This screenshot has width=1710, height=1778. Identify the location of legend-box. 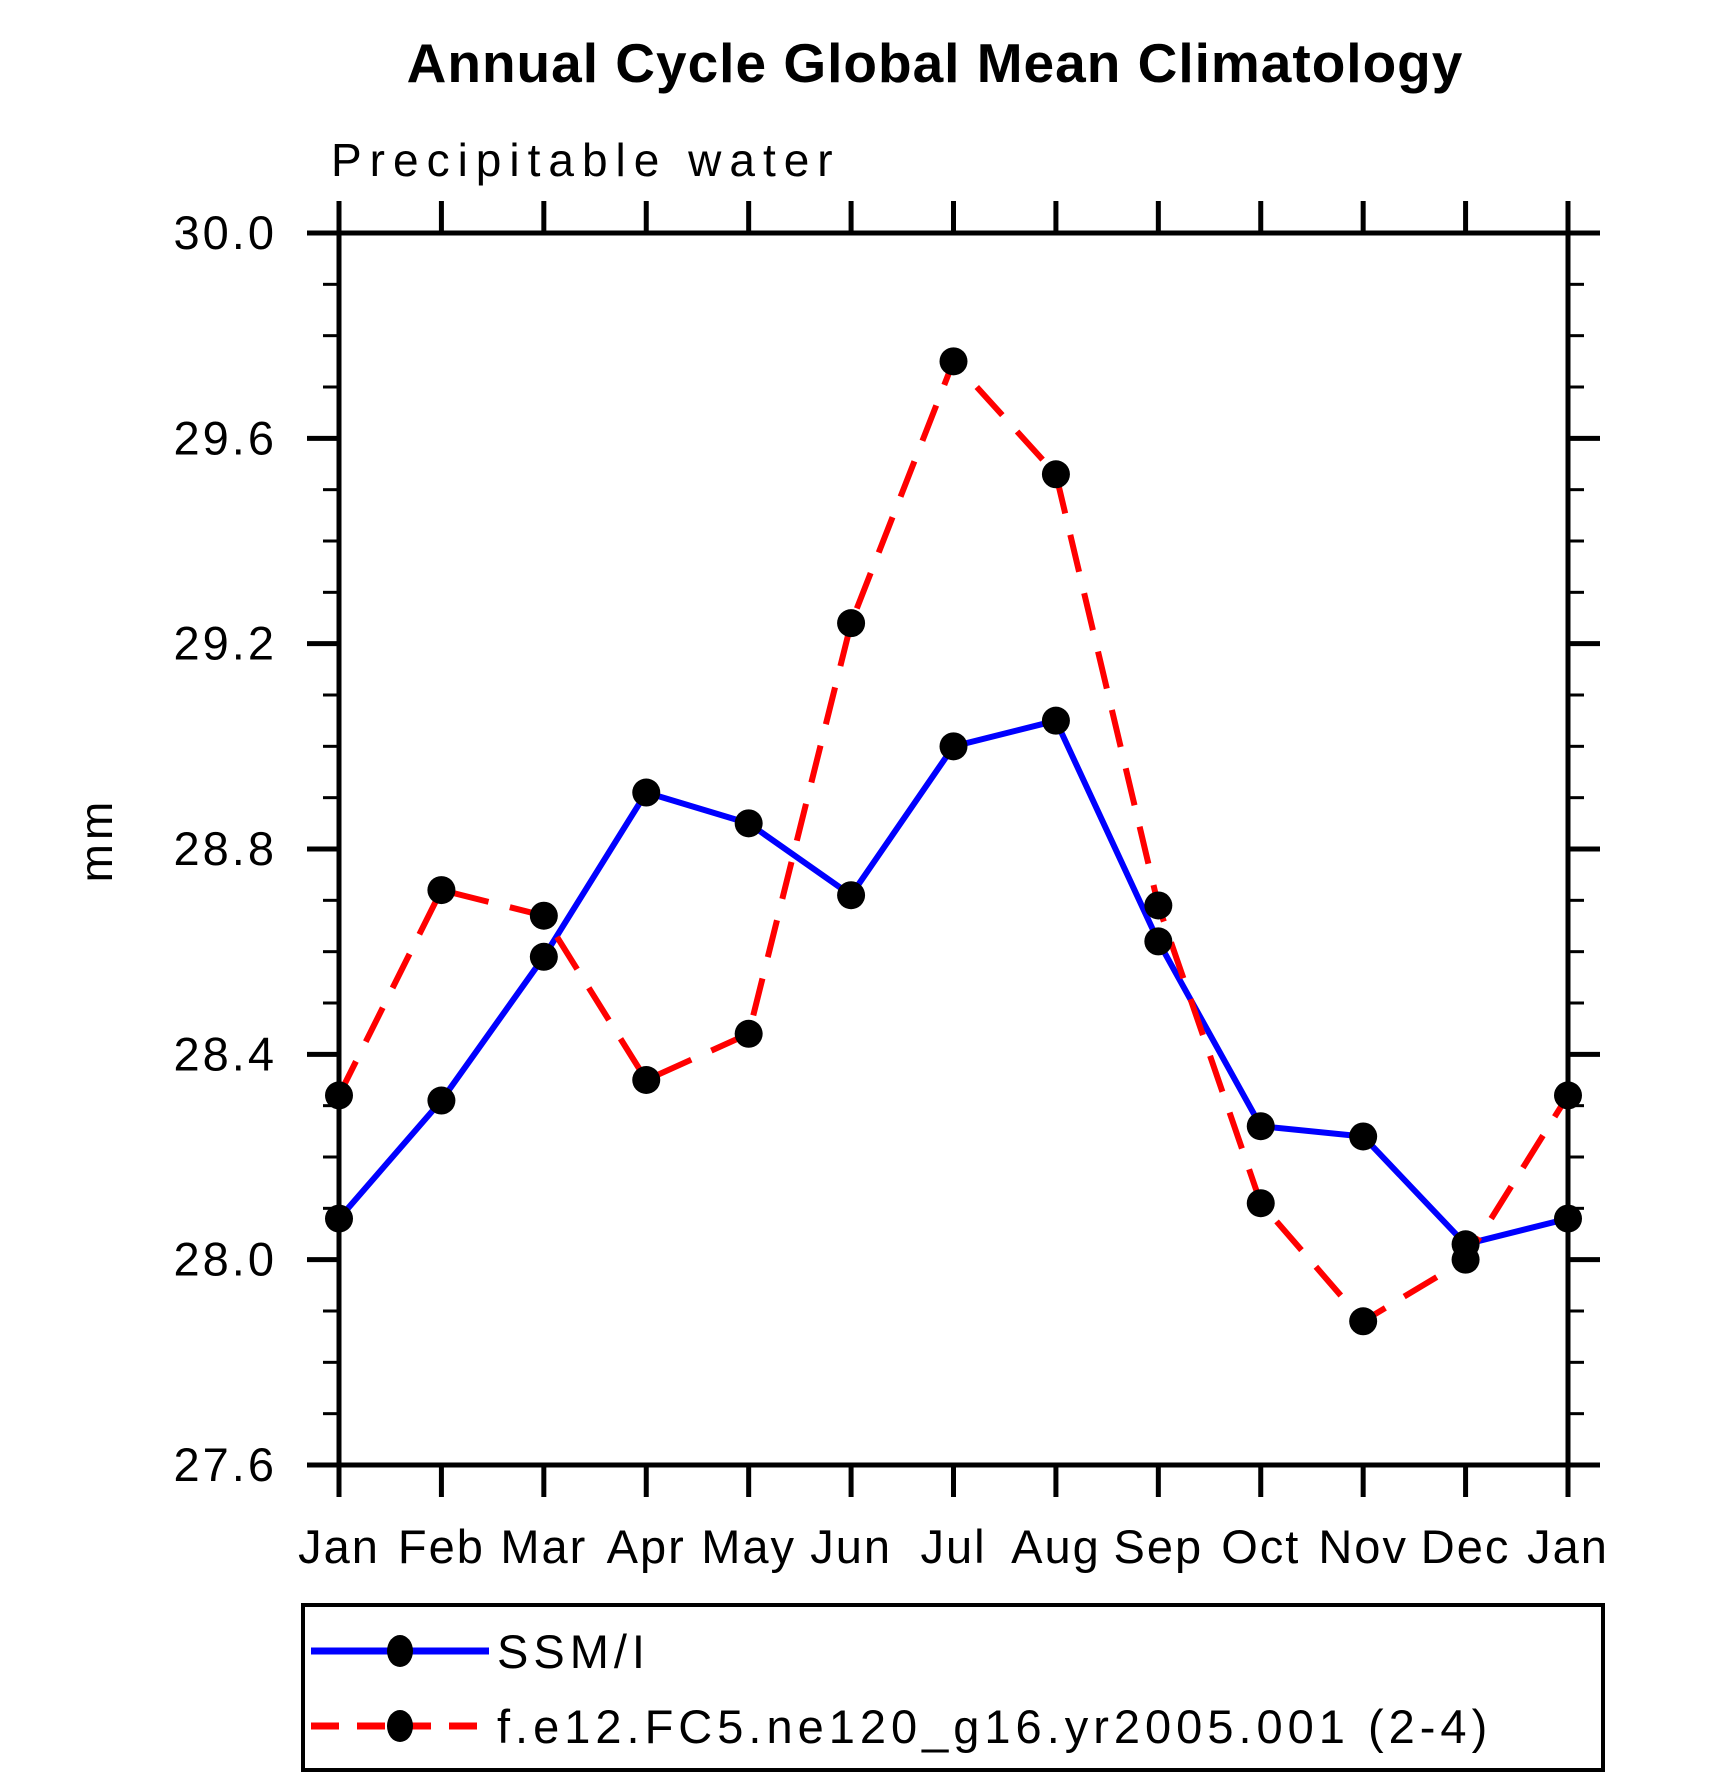
(953, 1687).